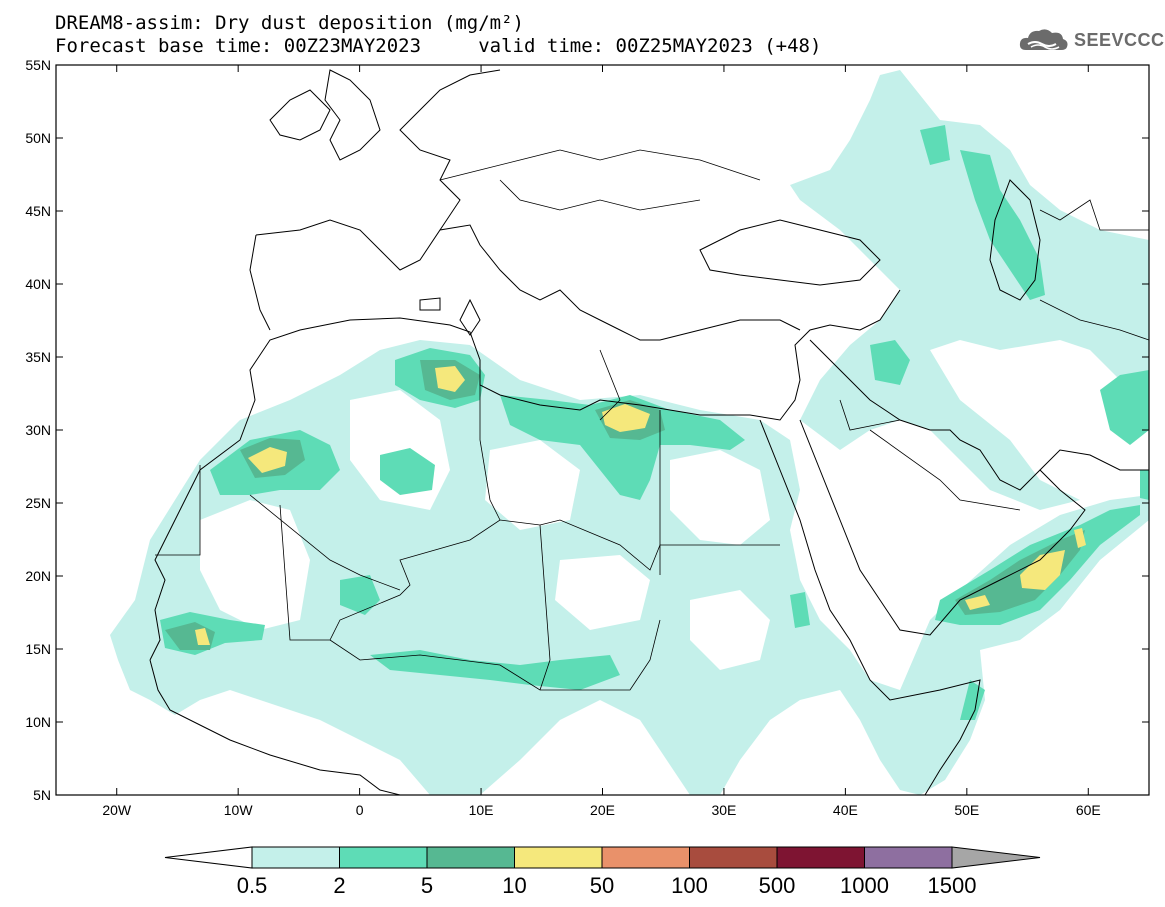  Describe the element at coordinates (864, 885) in the screenshot. I see `colorbar-label: 1000` at that location.